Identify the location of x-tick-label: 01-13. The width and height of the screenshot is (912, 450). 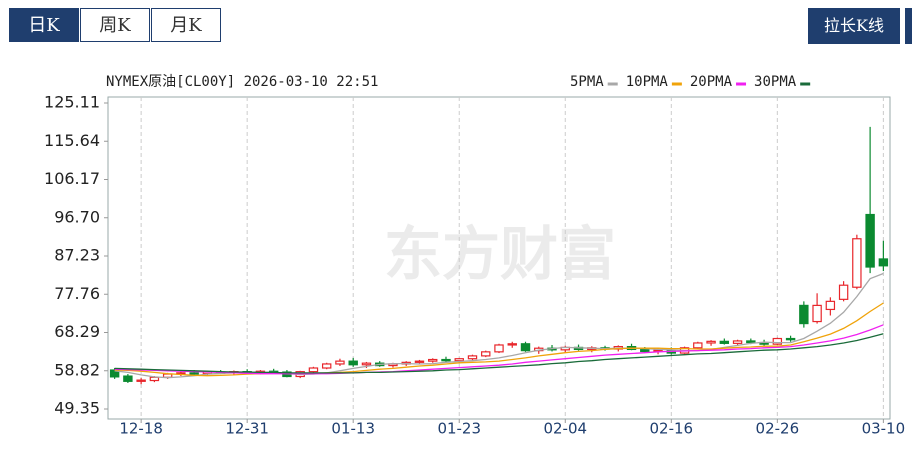
(353, 429).